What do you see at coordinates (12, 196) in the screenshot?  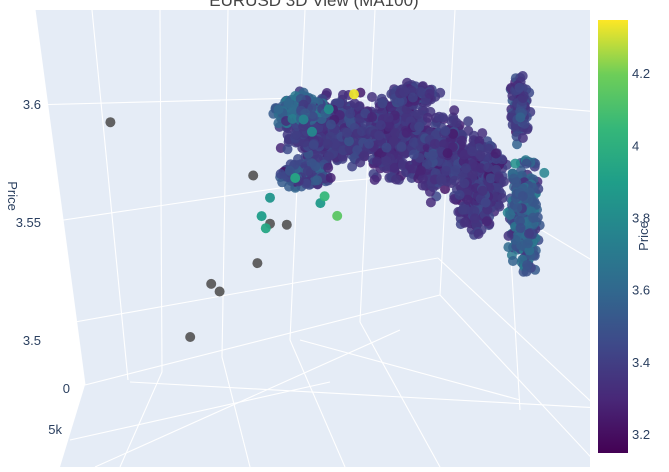 I see `z-axis-title: Price` at bounding box center [12, 196].